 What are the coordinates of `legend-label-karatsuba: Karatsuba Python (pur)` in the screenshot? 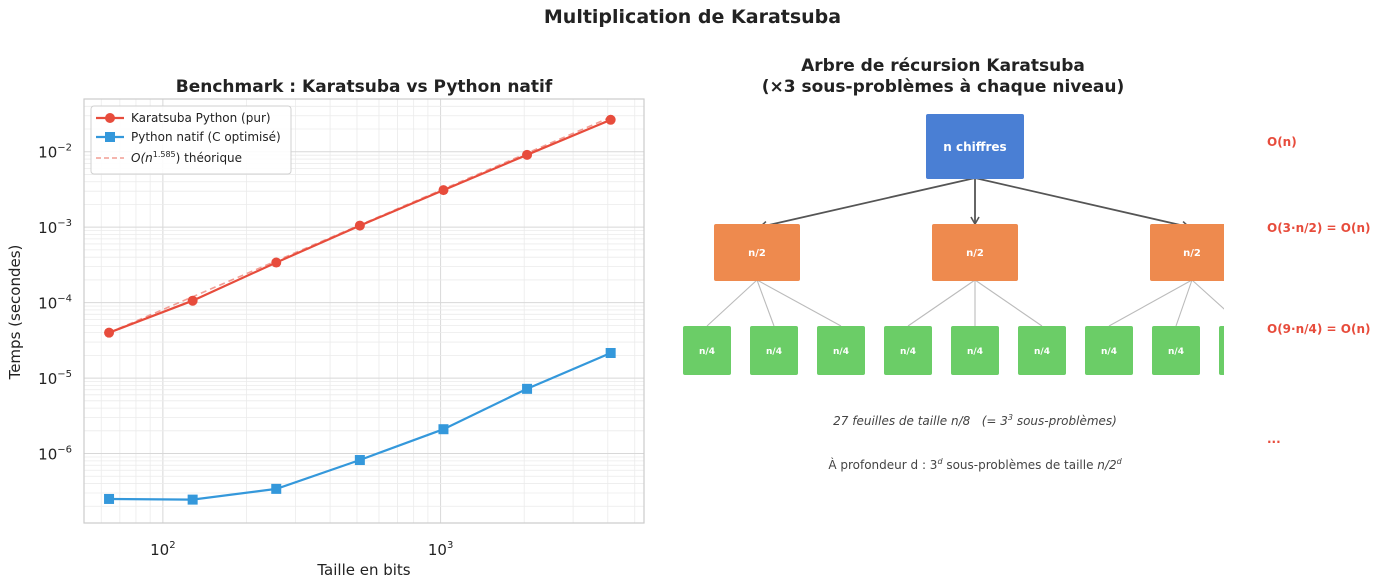 It's located at (201, 118).